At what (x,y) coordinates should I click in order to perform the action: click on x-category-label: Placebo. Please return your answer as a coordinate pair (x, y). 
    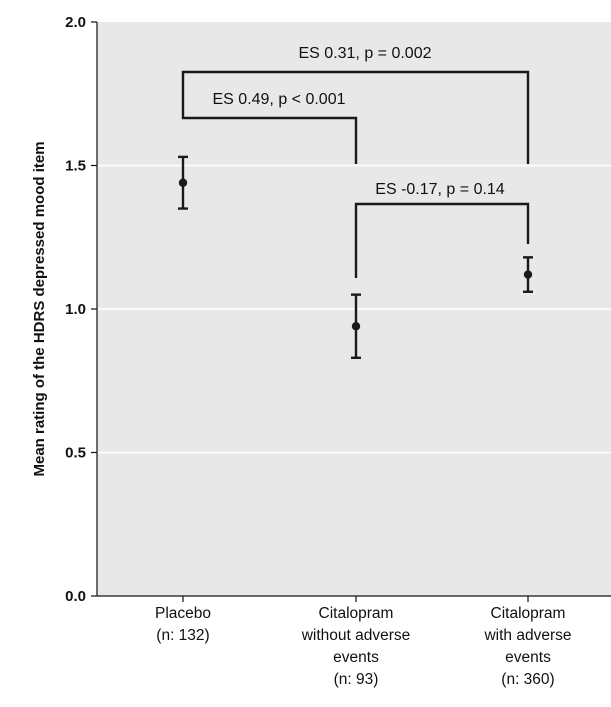
    Looking at the image, I should click on (183, 613).